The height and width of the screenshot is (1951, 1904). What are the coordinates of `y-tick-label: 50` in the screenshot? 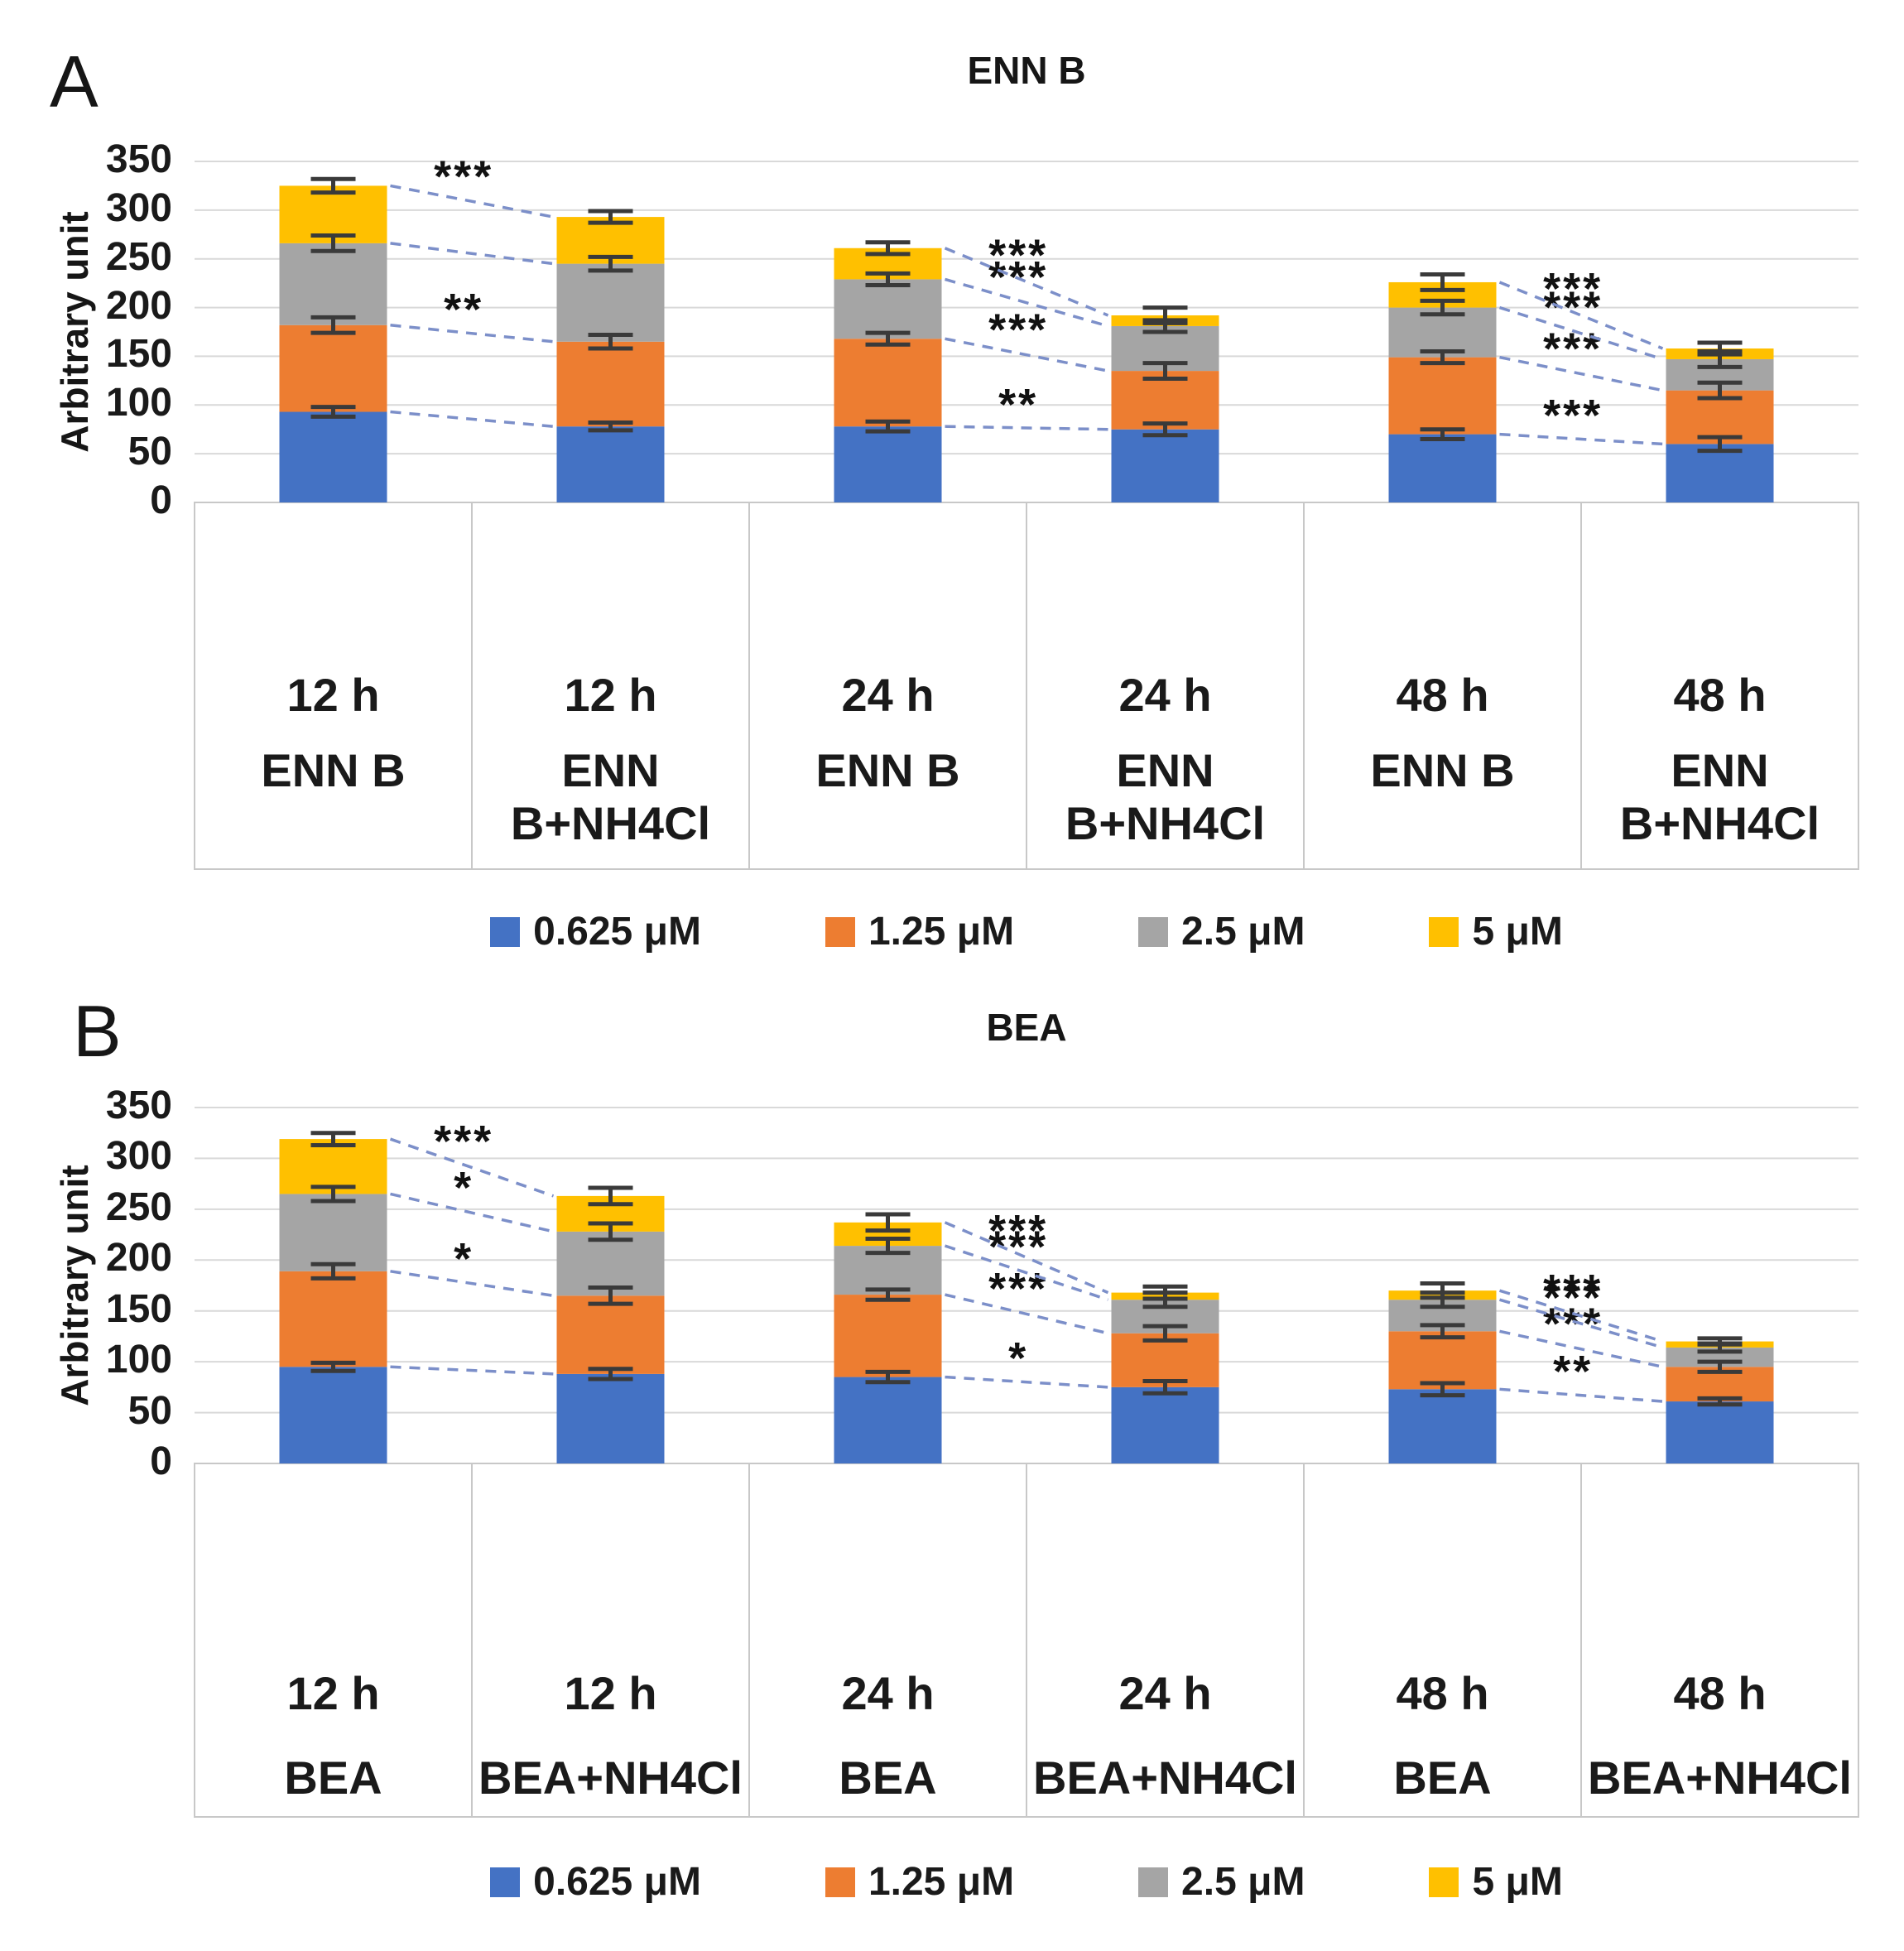 It's located at (149, 1411).